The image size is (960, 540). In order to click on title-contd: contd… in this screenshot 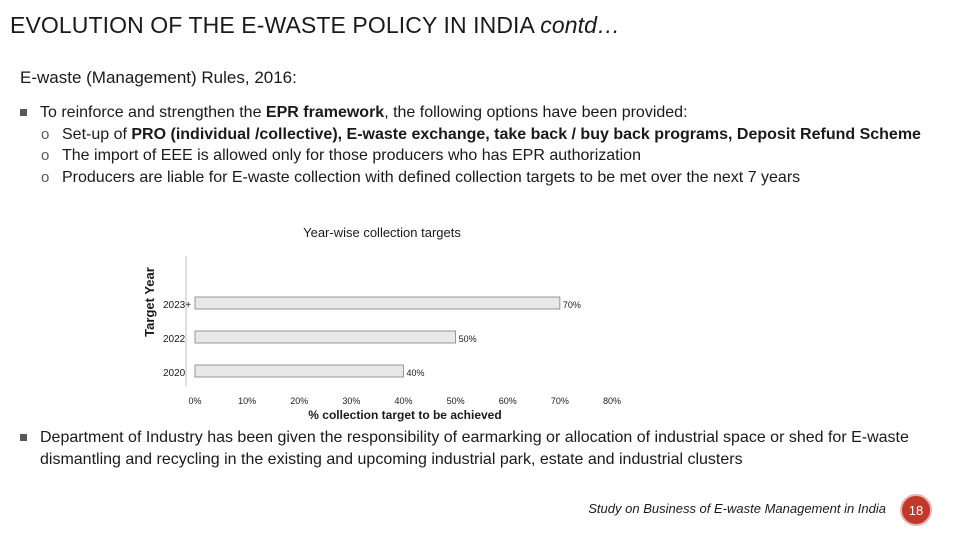, I will do `click(580, 25)`.